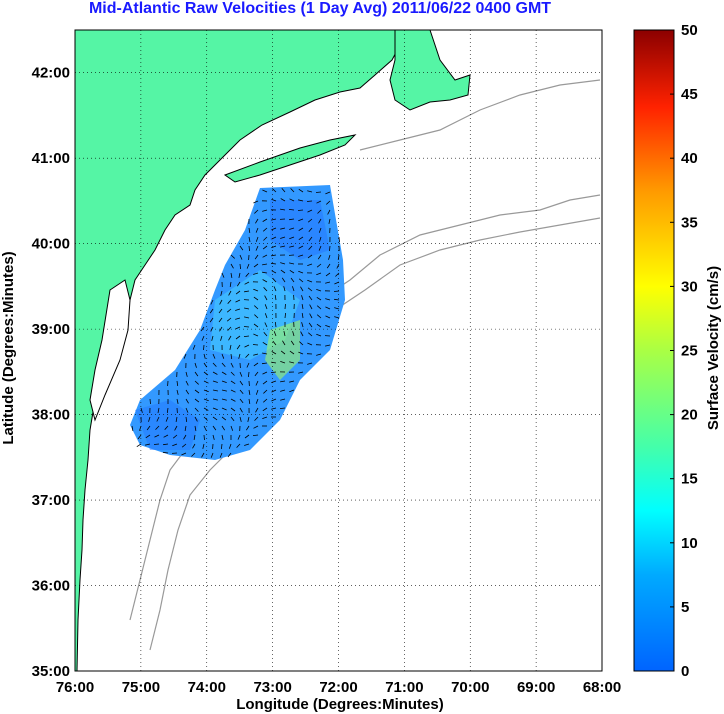  What do you see at coordinates (689, 415) in the screenshot?
I see `colorbar-tick-label: 20` at bounding box center [689, 415].